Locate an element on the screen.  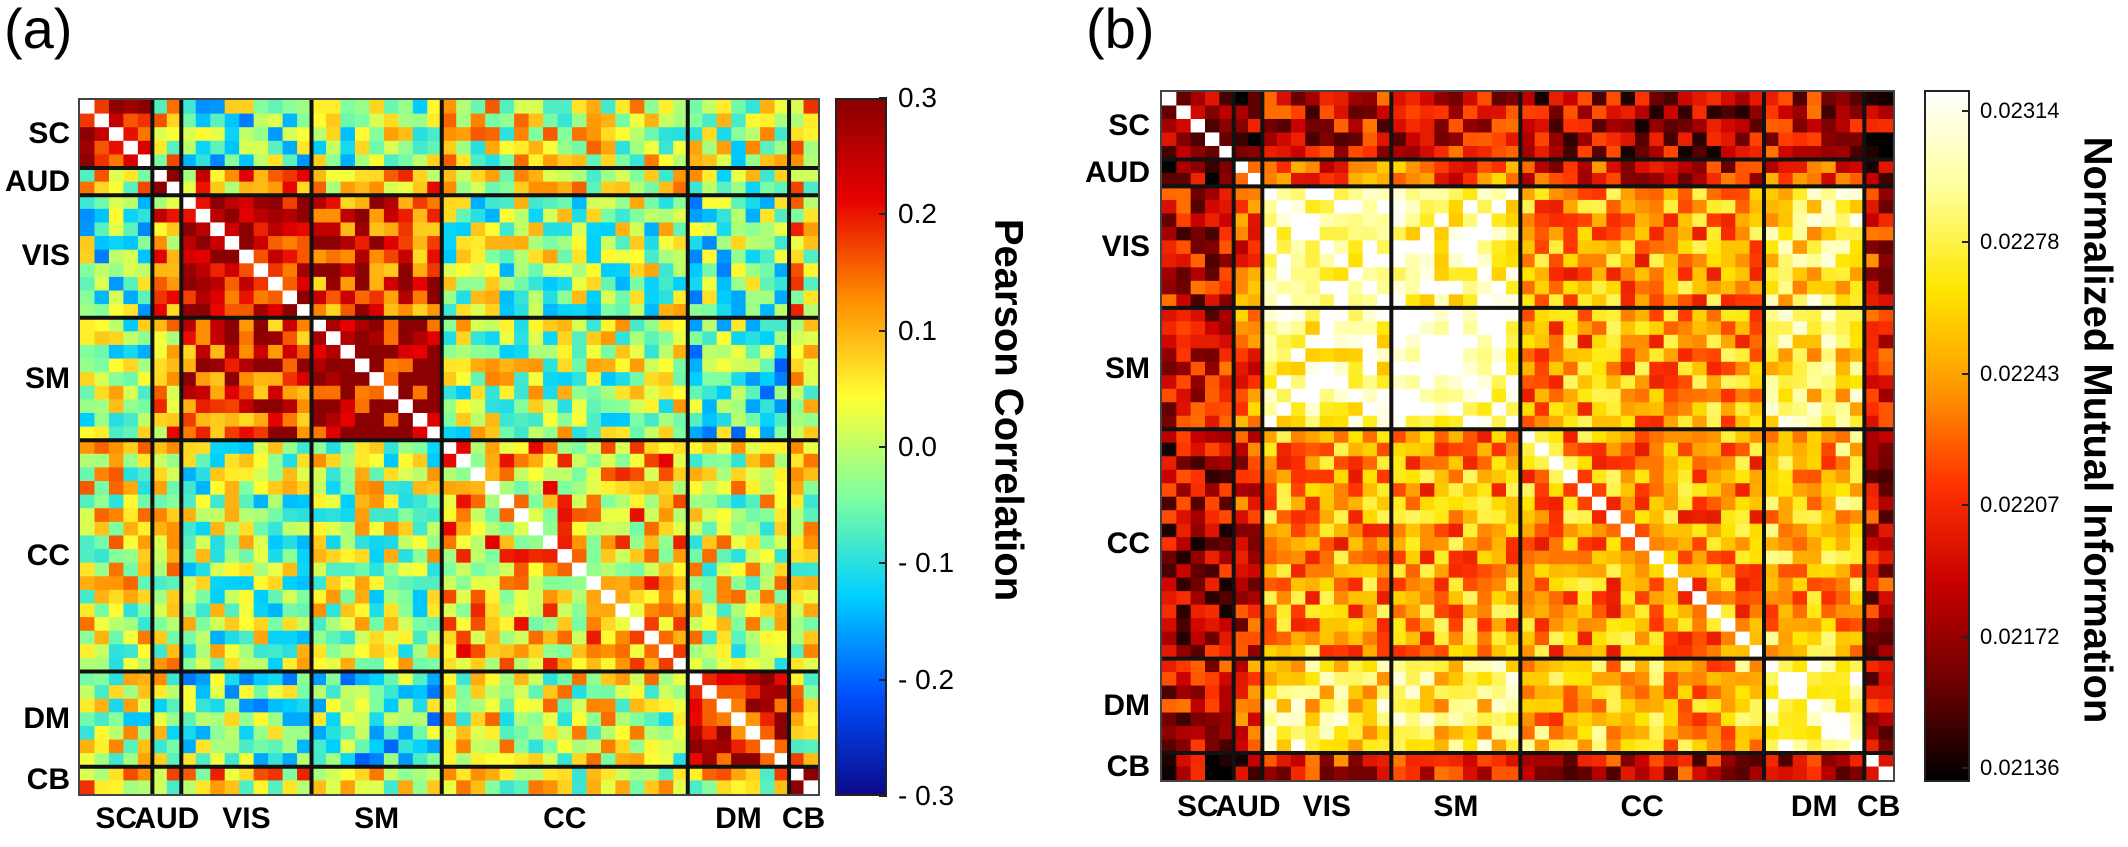
colorbar-tick-label: - 0.2 is located at coordinates (926, 679).